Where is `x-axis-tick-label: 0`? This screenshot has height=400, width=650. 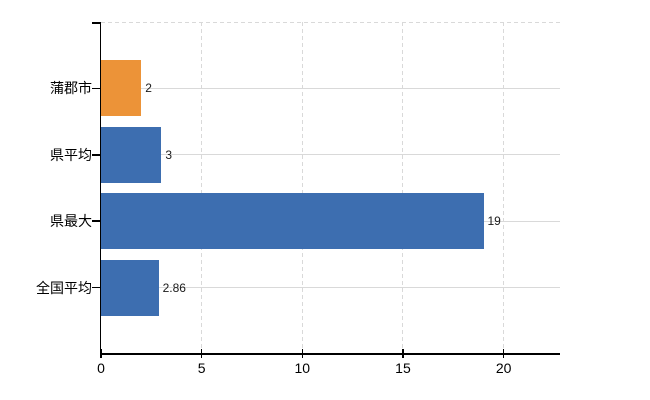
x-axis-tick-label: 0 is located at coordinates (101, 368).